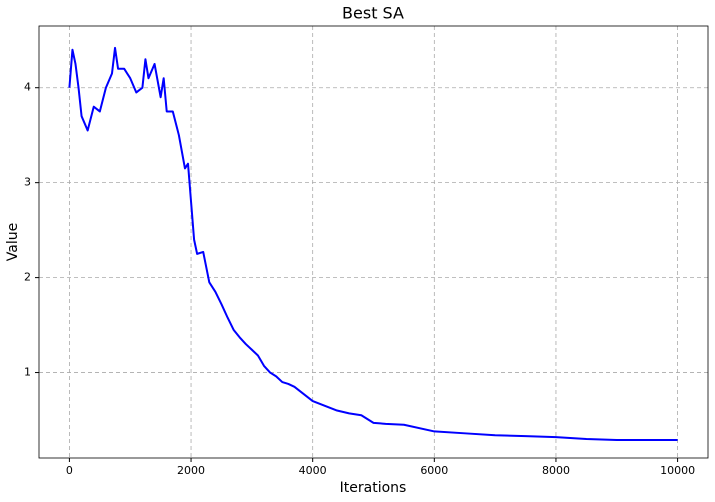 The height and width of the screenshot is (502, 715). What do you see at coordinates (191, 470) in the screenshot?
I see `x-tick-label: 2000` at bounding box center [191, 470].